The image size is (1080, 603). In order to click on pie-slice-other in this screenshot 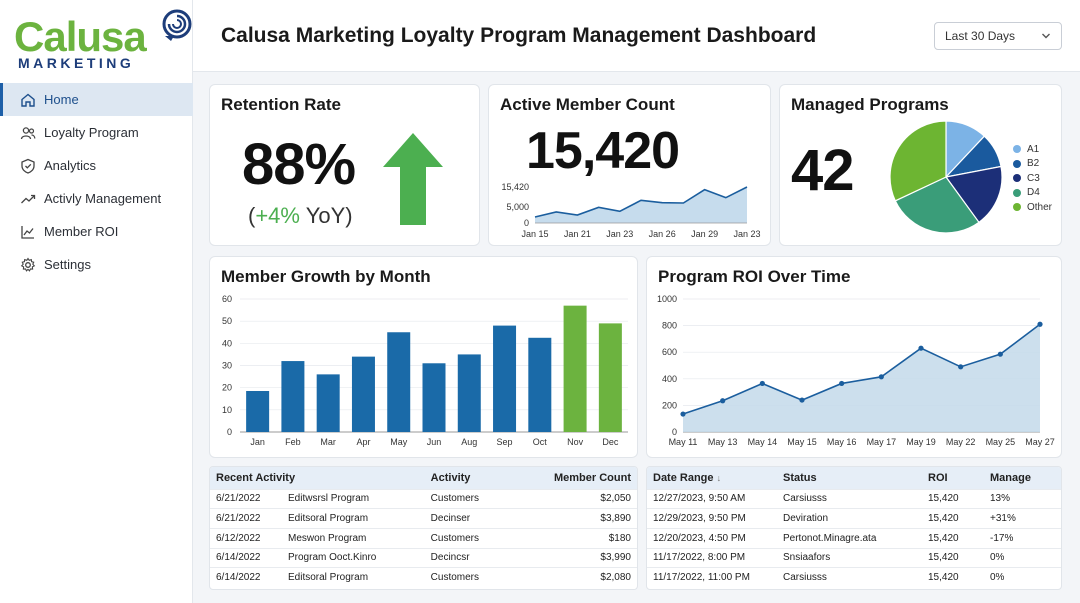, I will do `click(918, 161)`.